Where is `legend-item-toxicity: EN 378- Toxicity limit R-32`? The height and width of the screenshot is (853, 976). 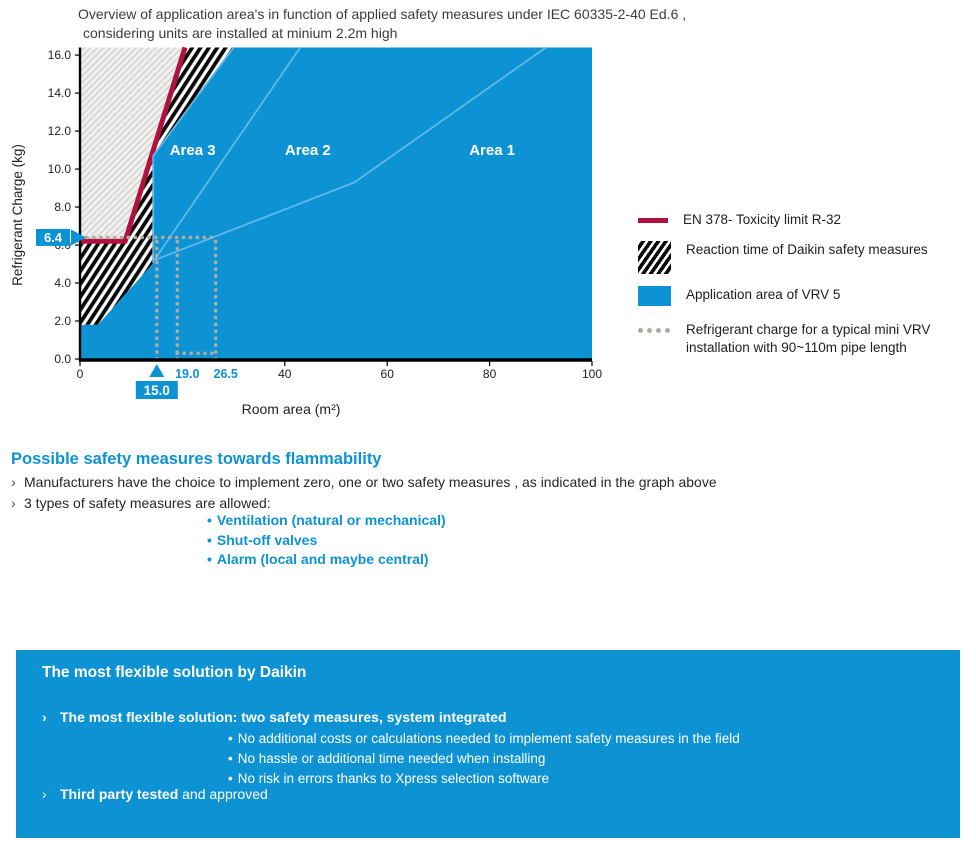
legend-item-toxicity: EN 378- Toxicity limit R-32 is located at coordinates (793, 220).